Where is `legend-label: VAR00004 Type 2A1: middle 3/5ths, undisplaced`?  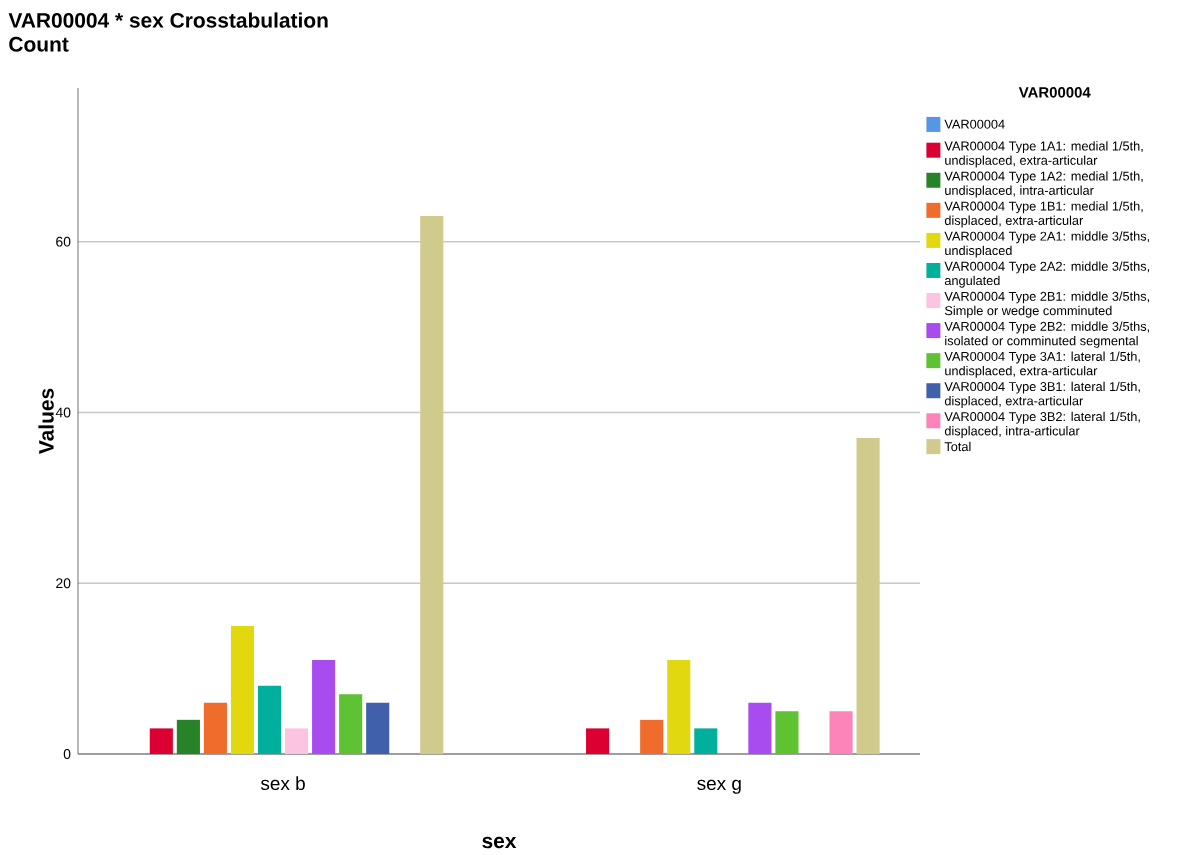 legend-label: VAR00004 Type 2A1: middle 3/5ths, undisplaced is located at coordinates (1047, 244).